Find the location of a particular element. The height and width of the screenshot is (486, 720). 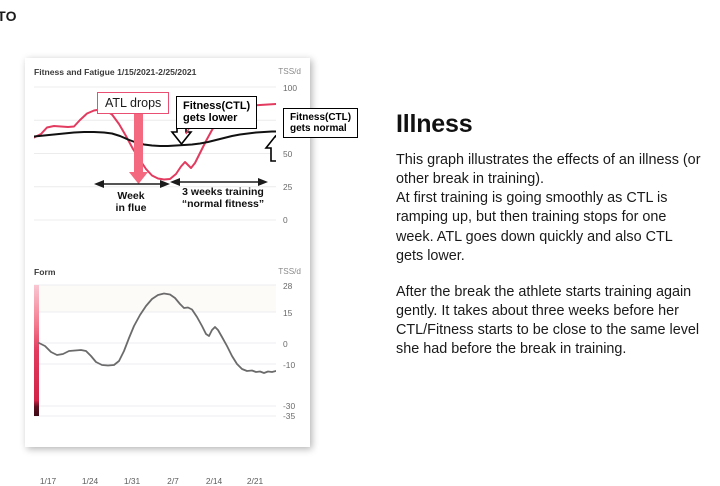

fitness-panel-title: Fitness and Fatigue 1/15/2021-2/25/2021 is located at coordinates (115, 72).